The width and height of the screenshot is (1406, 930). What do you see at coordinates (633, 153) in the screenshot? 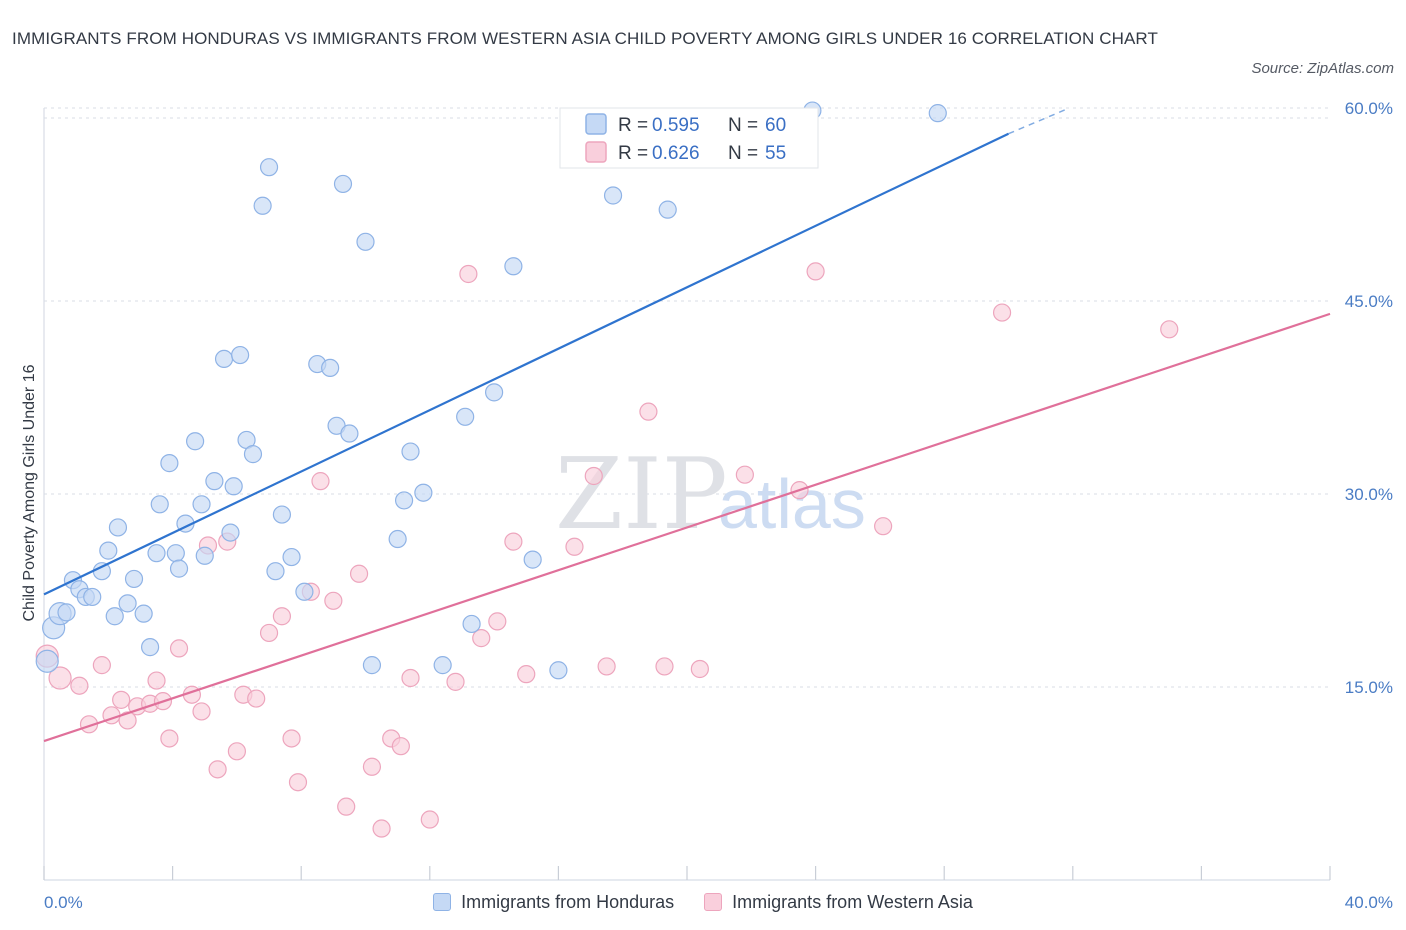
I see `legend-r-label-1: R =` at bounding box center [633, 153].